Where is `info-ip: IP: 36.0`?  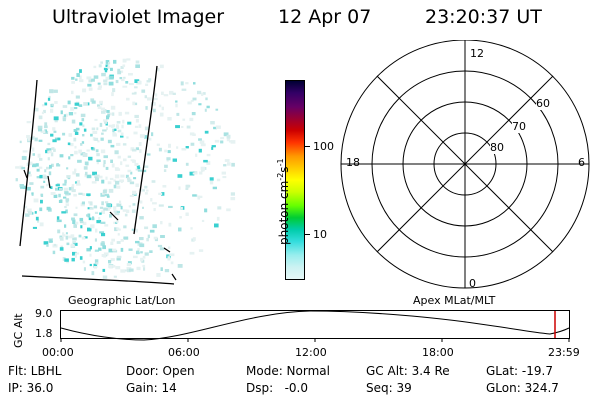
info-ip: IP: 36.0 is located at coordinates (31, 388).